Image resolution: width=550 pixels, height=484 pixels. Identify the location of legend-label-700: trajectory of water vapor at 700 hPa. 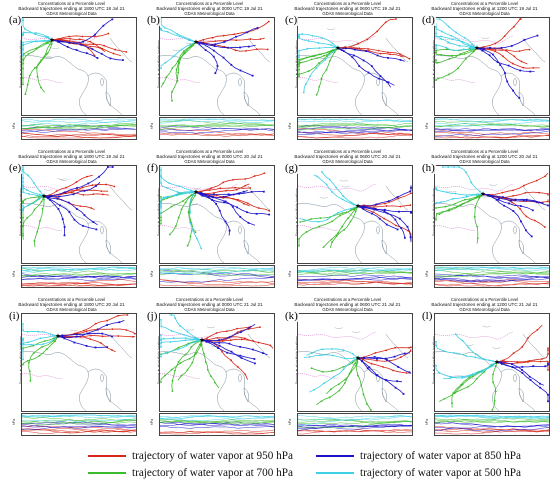
(212, 473).